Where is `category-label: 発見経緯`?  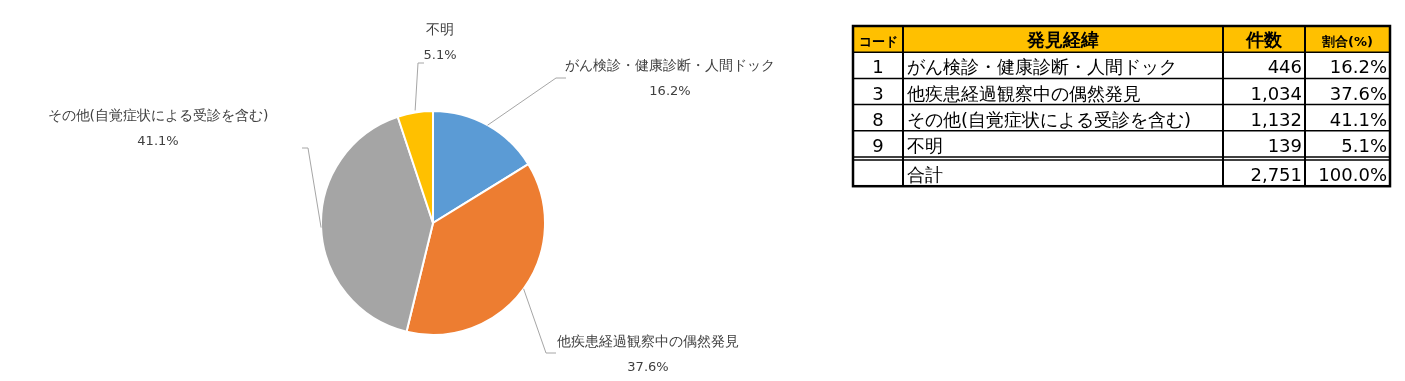
category-label: 発見経緯 is located at coordinates (1062, 40).